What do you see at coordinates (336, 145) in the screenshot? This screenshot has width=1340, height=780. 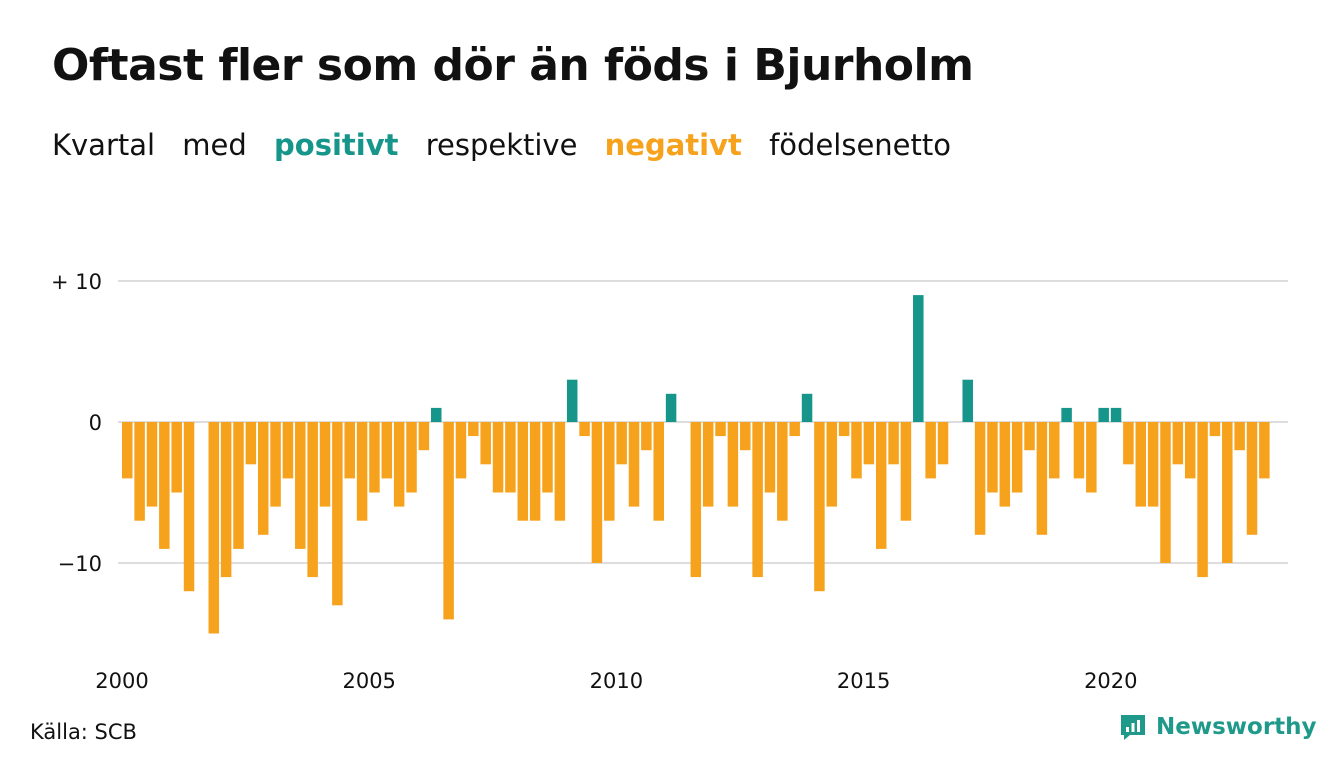 I see `subtitle-positive: positivt` at bounding box center [336, 145].